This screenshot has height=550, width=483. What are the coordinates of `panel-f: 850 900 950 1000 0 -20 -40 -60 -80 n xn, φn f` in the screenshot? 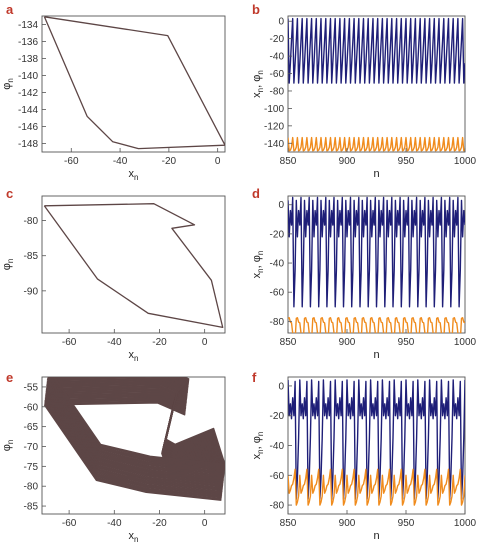 It's located at (364, 456).